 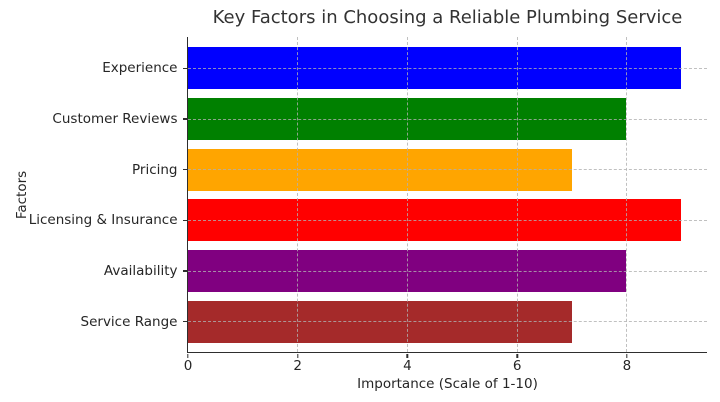 I want to click on y-tick-label: Pricing, so click(x=154, y=169).